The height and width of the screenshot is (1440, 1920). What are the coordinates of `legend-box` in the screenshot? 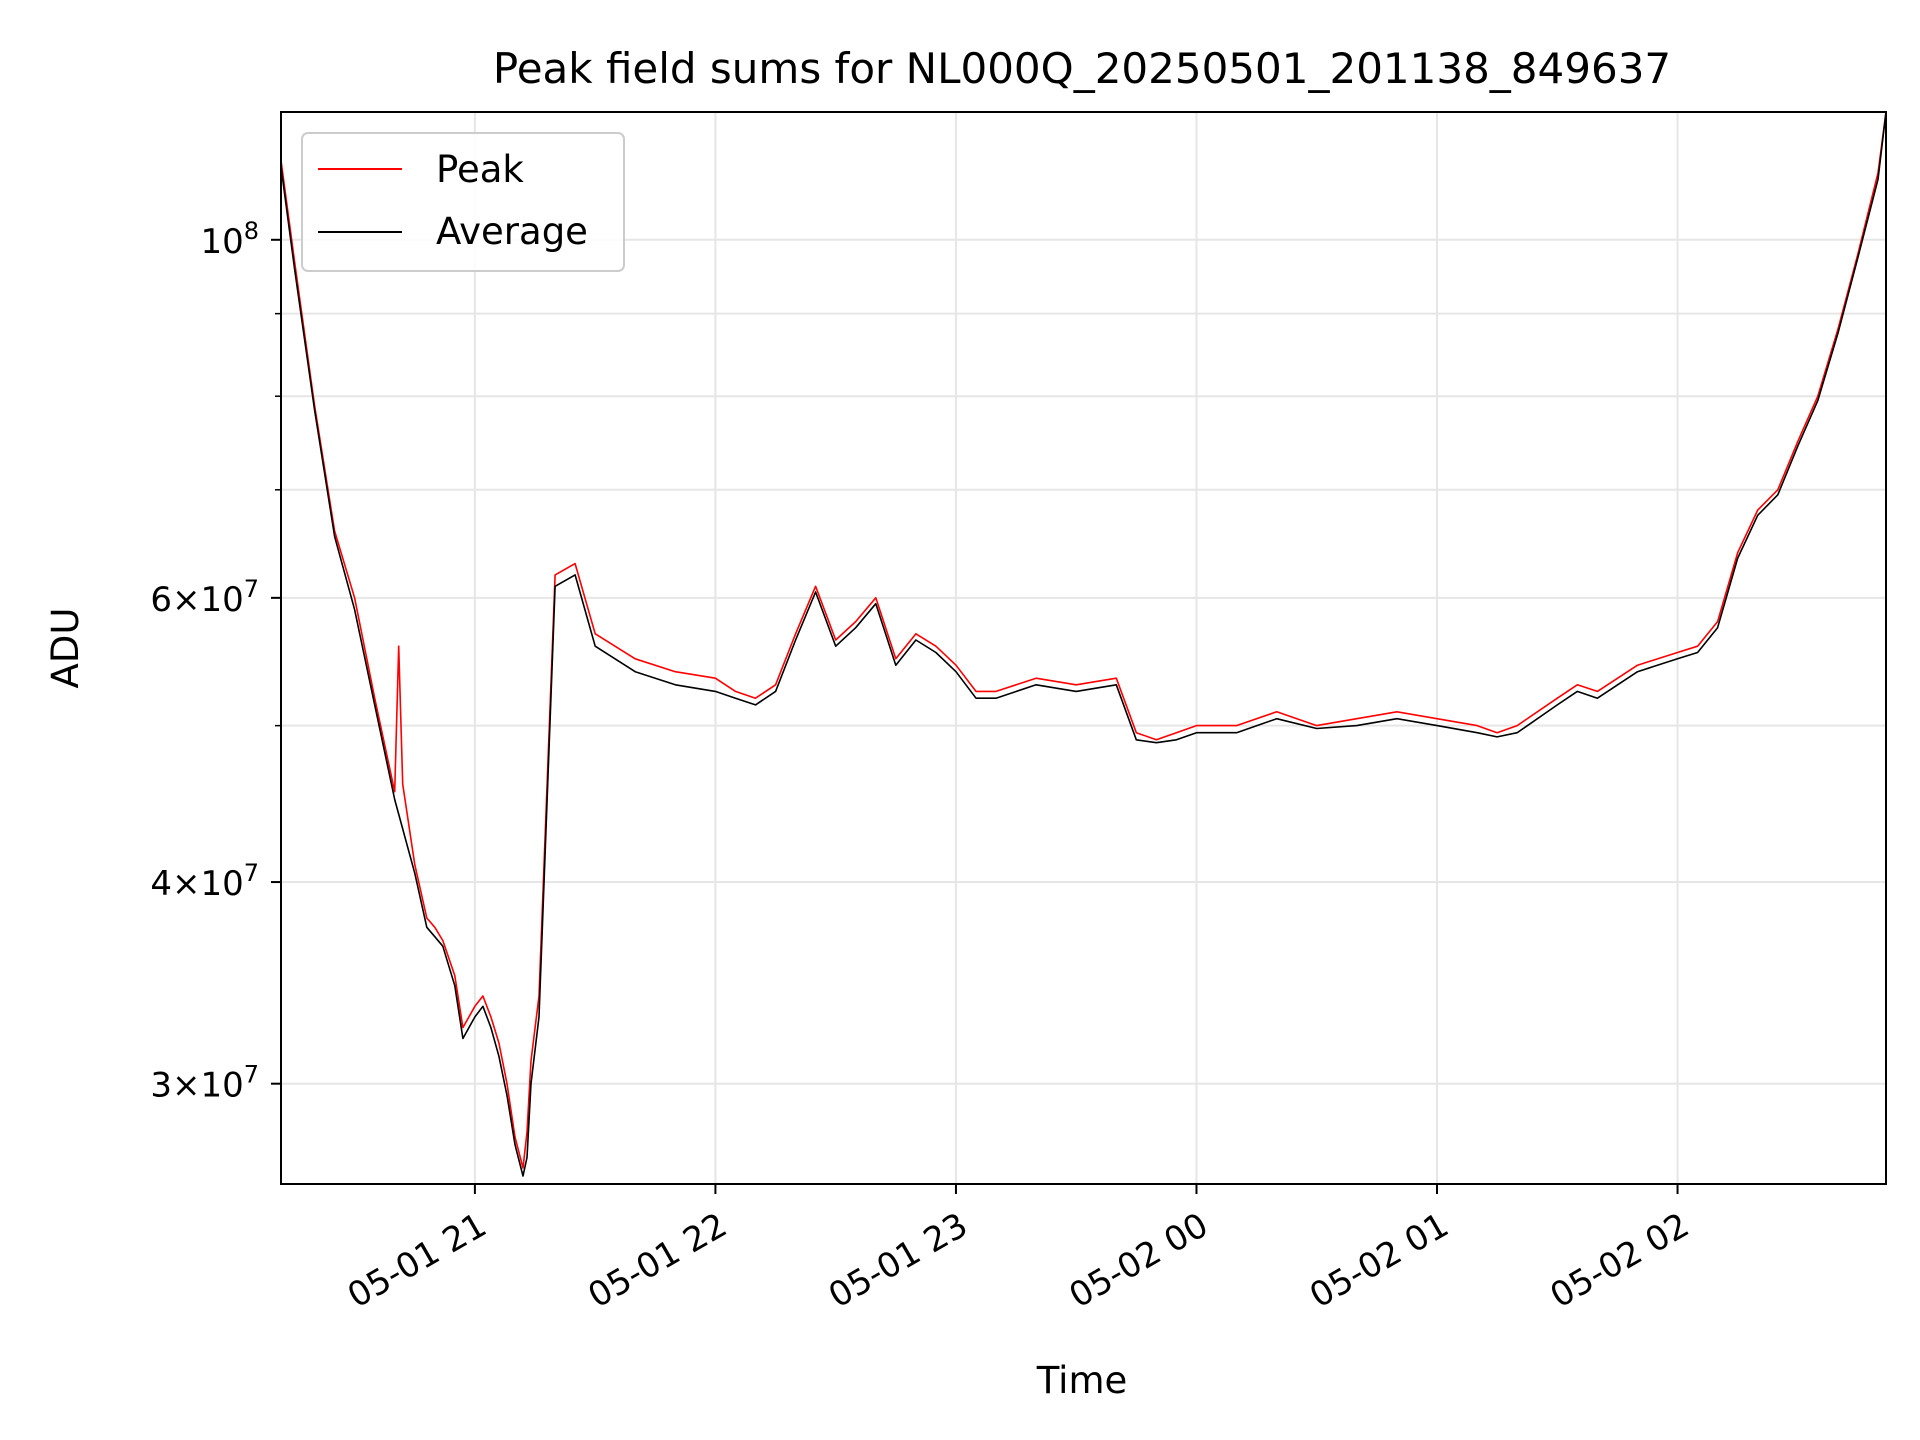 It's located at (463, 202).